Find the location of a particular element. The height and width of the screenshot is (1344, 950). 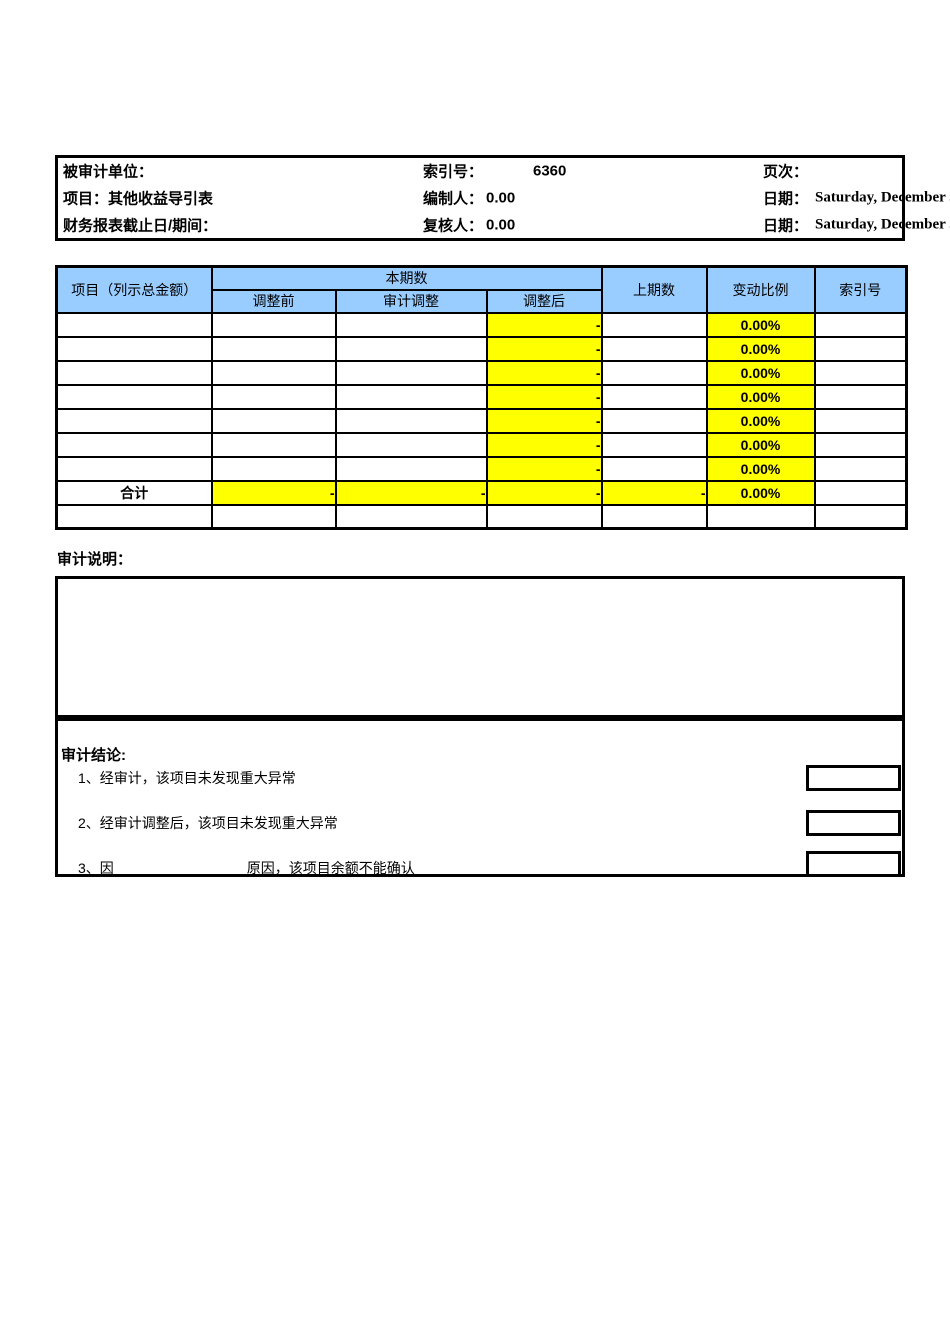

preparer-label: 编制人： is located at coordinates (453, 199).